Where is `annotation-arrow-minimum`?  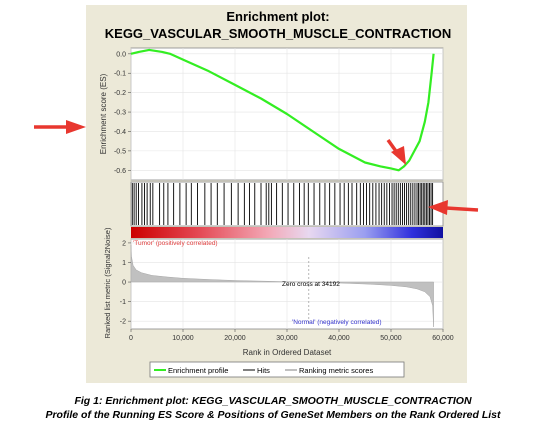
annotation-arrow-minimum is located at coordinates (396, 151).